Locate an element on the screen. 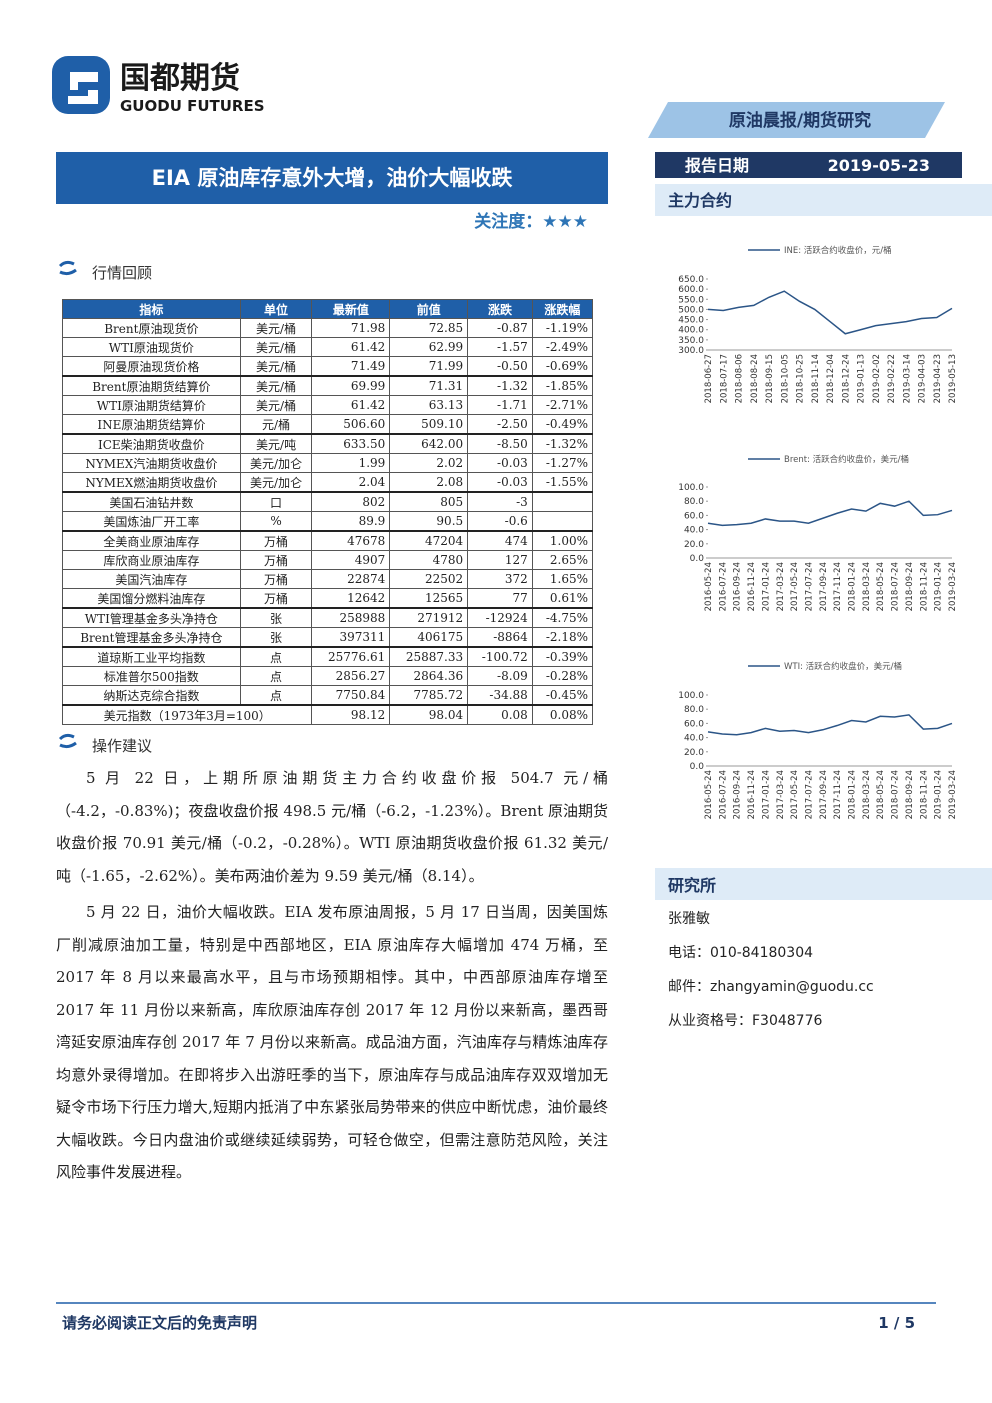  table-cell: 12642 is located at coordinates (351, 598).